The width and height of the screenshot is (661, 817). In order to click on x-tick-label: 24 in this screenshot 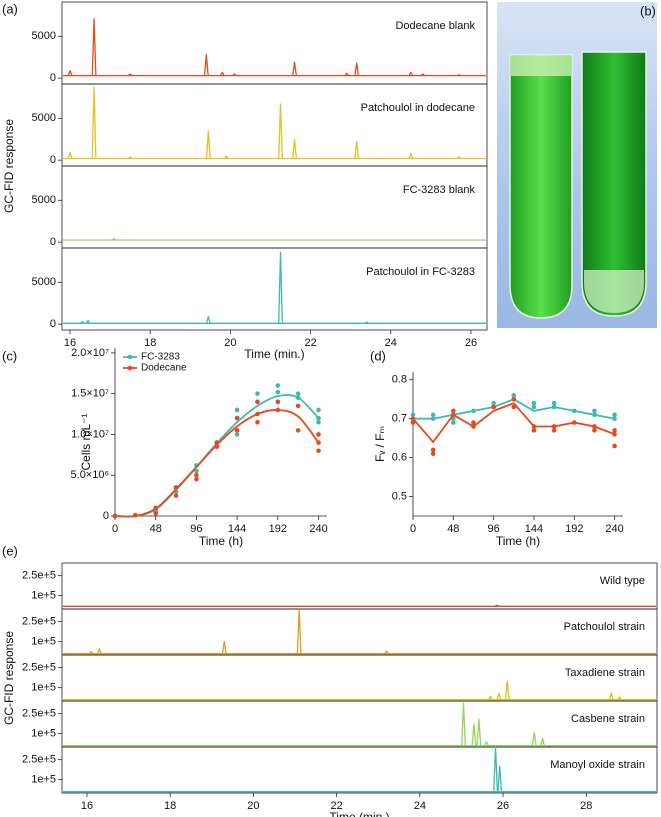, I will do `click(420, 806)`.